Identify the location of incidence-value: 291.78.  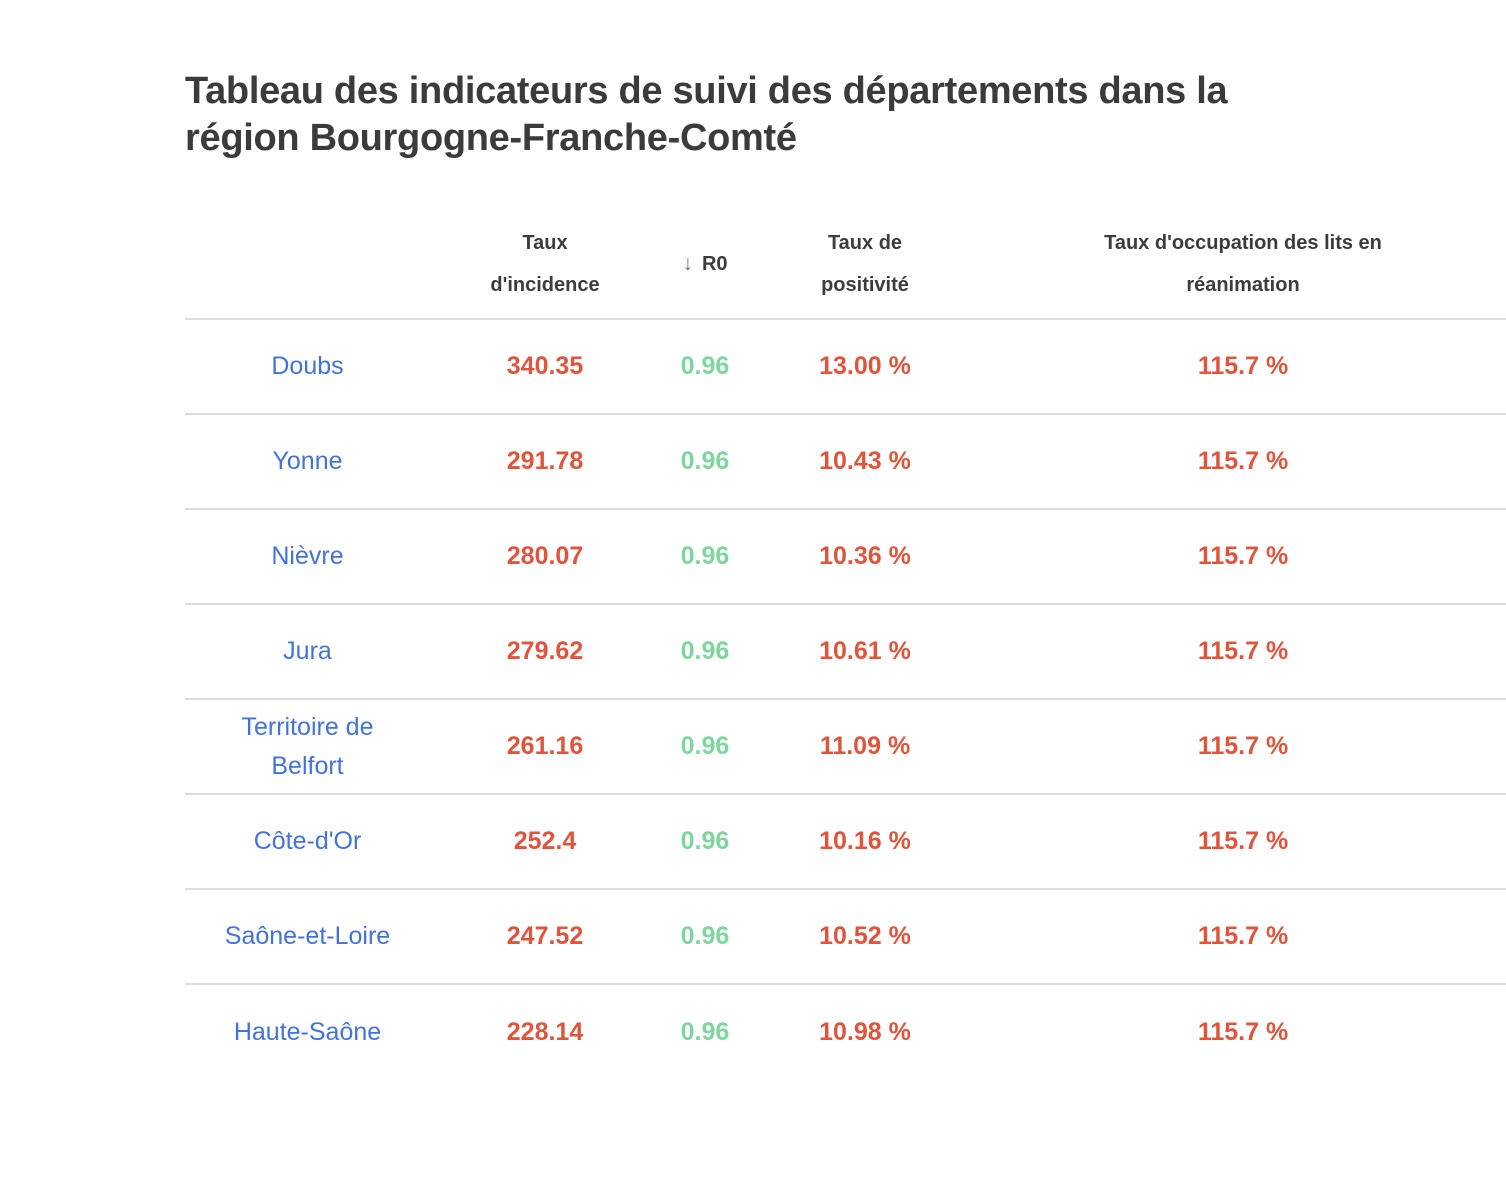
(545, 461).